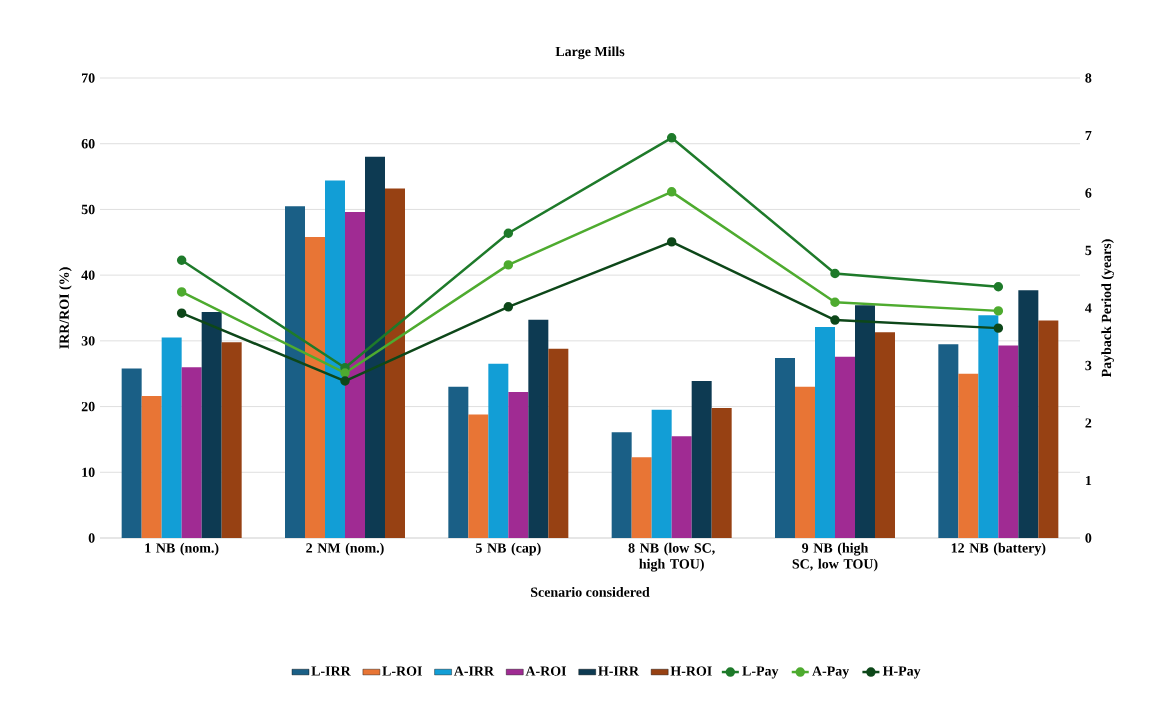 The height and width of the screenshot is (706, 1173). Describe the element at coordinates (1088, 423) in the screenshot. I see `y2-tick-label: 2` at that location.